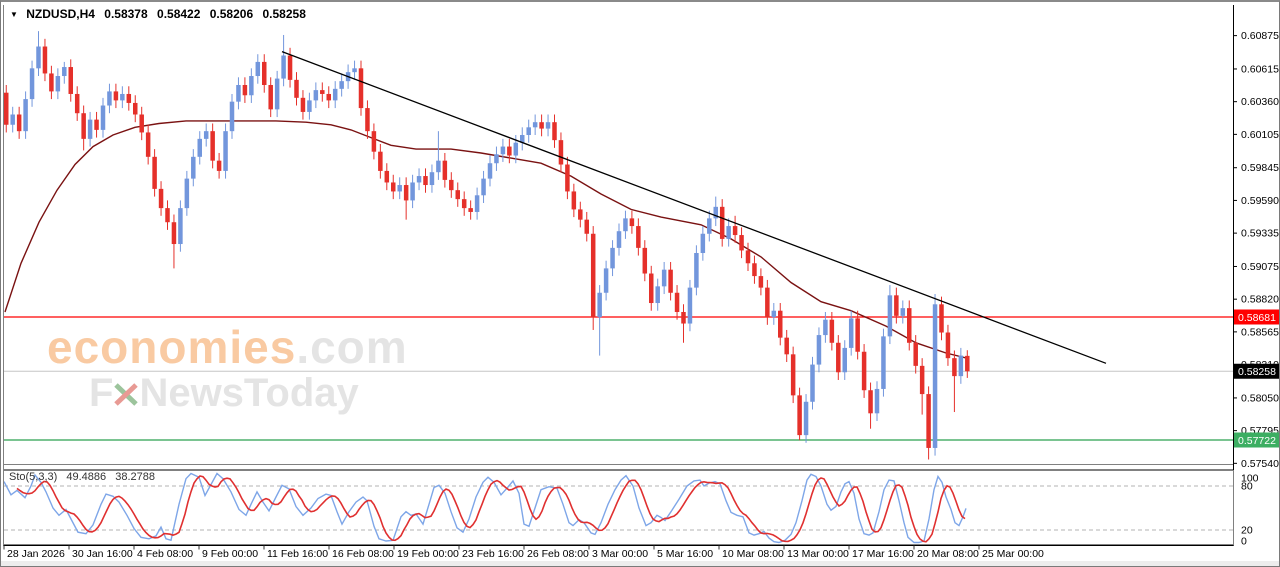 This screenshot has width=1280, height=567. I want to click on current-price-badge: 0.58258, so click(1256, 371).